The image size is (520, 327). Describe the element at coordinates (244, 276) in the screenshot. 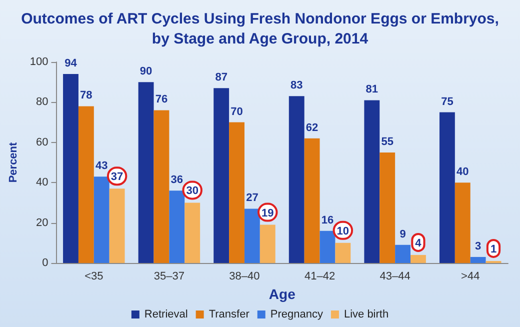

I see `x-tick-label: 38–40` at that location.